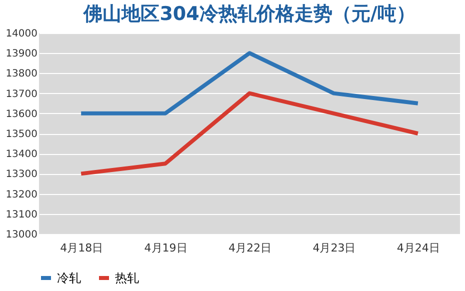 The image size is (465, 291). What do you see at coordinates (166, 248) in the screenshot?
I see `x-tick-label: 4月19日` at bounding box center [166, 248].